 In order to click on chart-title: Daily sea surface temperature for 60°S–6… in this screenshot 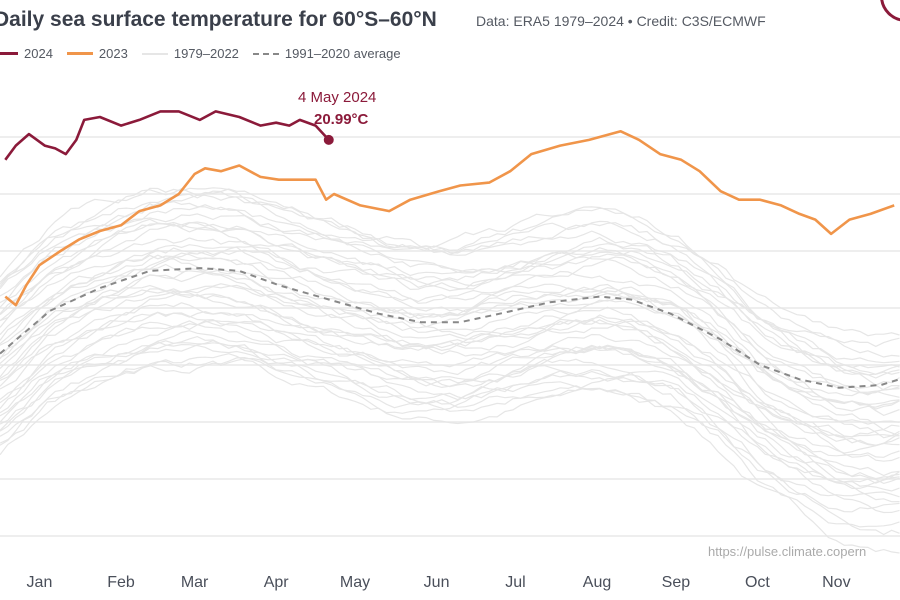, I will do `click(218, 19)`.